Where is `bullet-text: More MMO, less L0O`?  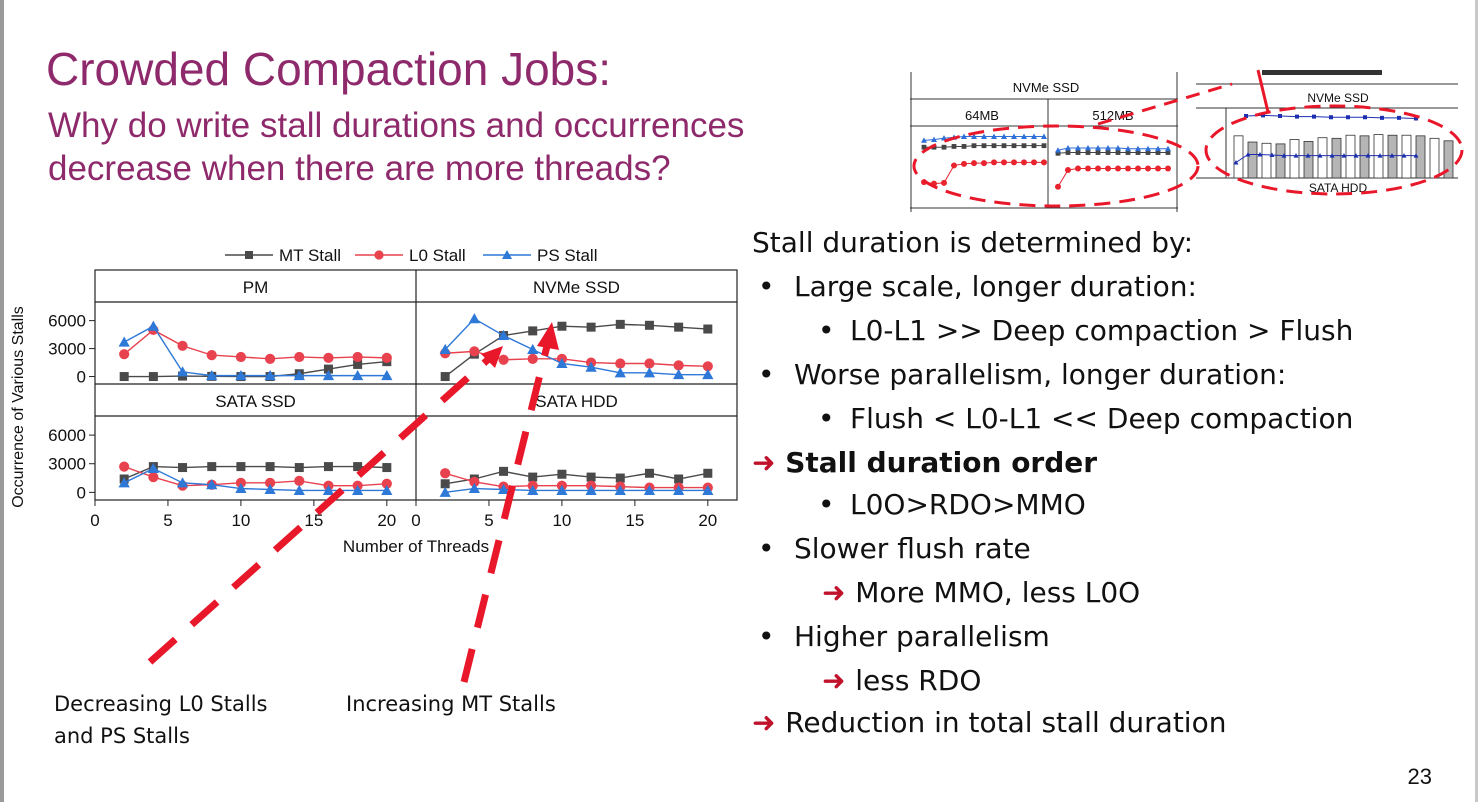 bullet-text: More MMO, less L0O is located at coordinates (998, 592).